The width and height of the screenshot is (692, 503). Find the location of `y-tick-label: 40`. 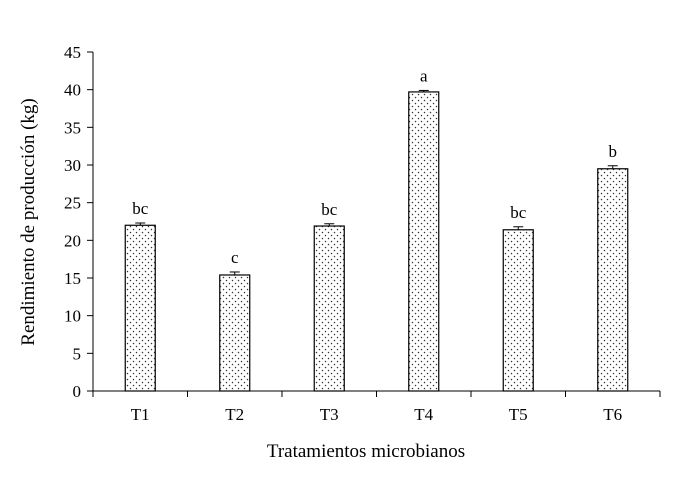

y-tick-label: 40 is located at coordinates (72, 90).